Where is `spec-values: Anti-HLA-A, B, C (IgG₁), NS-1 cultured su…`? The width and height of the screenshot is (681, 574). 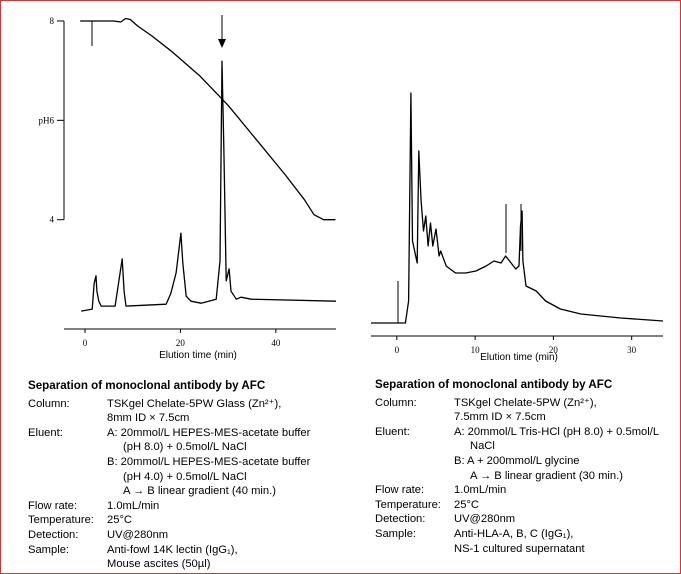 spec-values: Anti-HLA-A, B, C (IgG₁), NS-1 cultured su… is located at coordinates (519, 541).